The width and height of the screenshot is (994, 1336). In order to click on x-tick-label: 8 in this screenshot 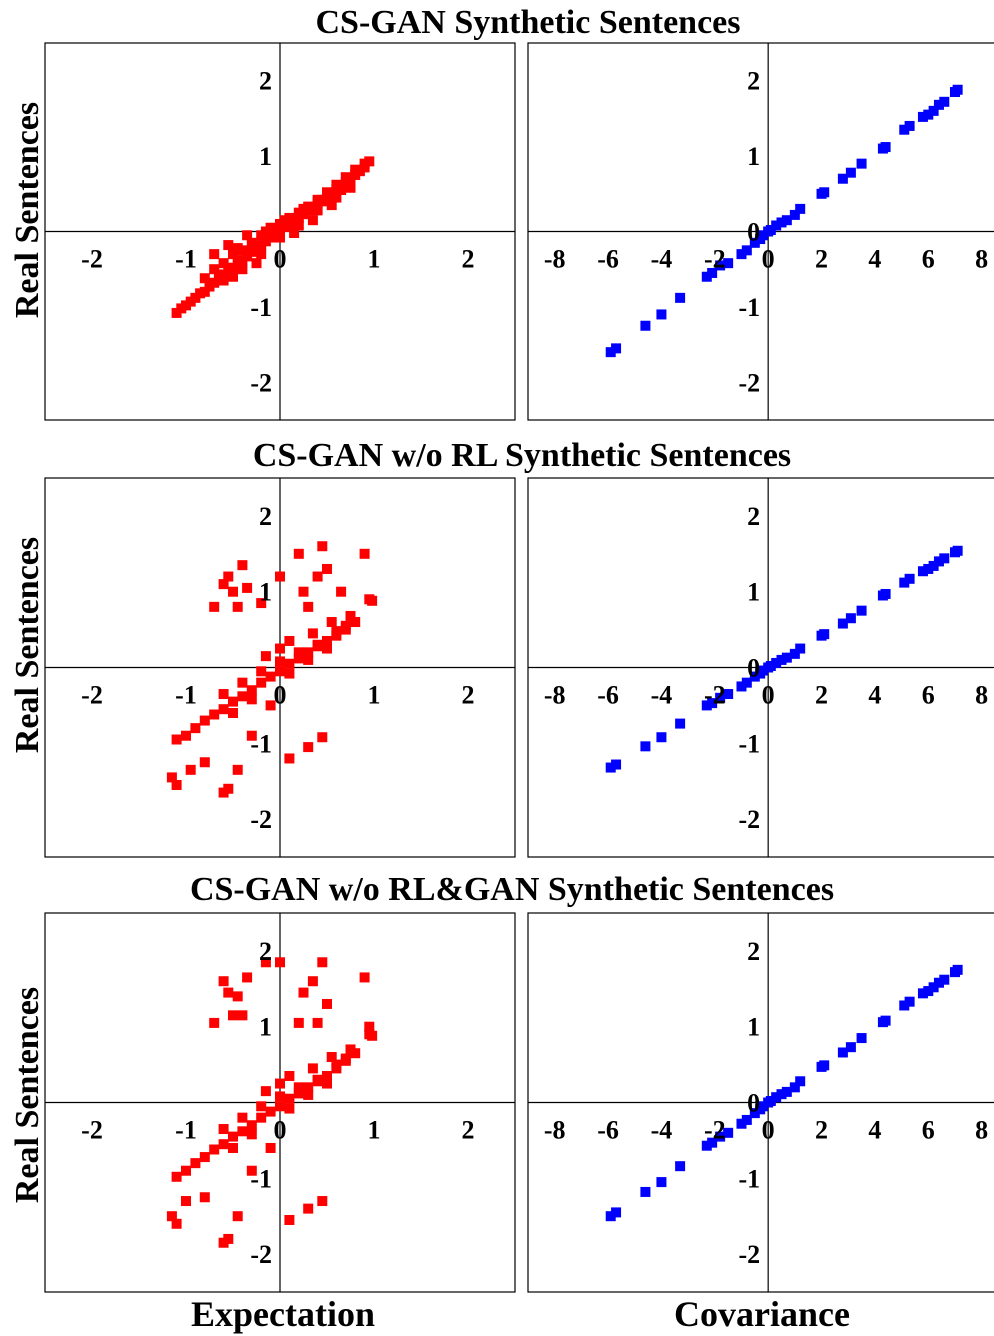, I will do `click(981, 1130)`.